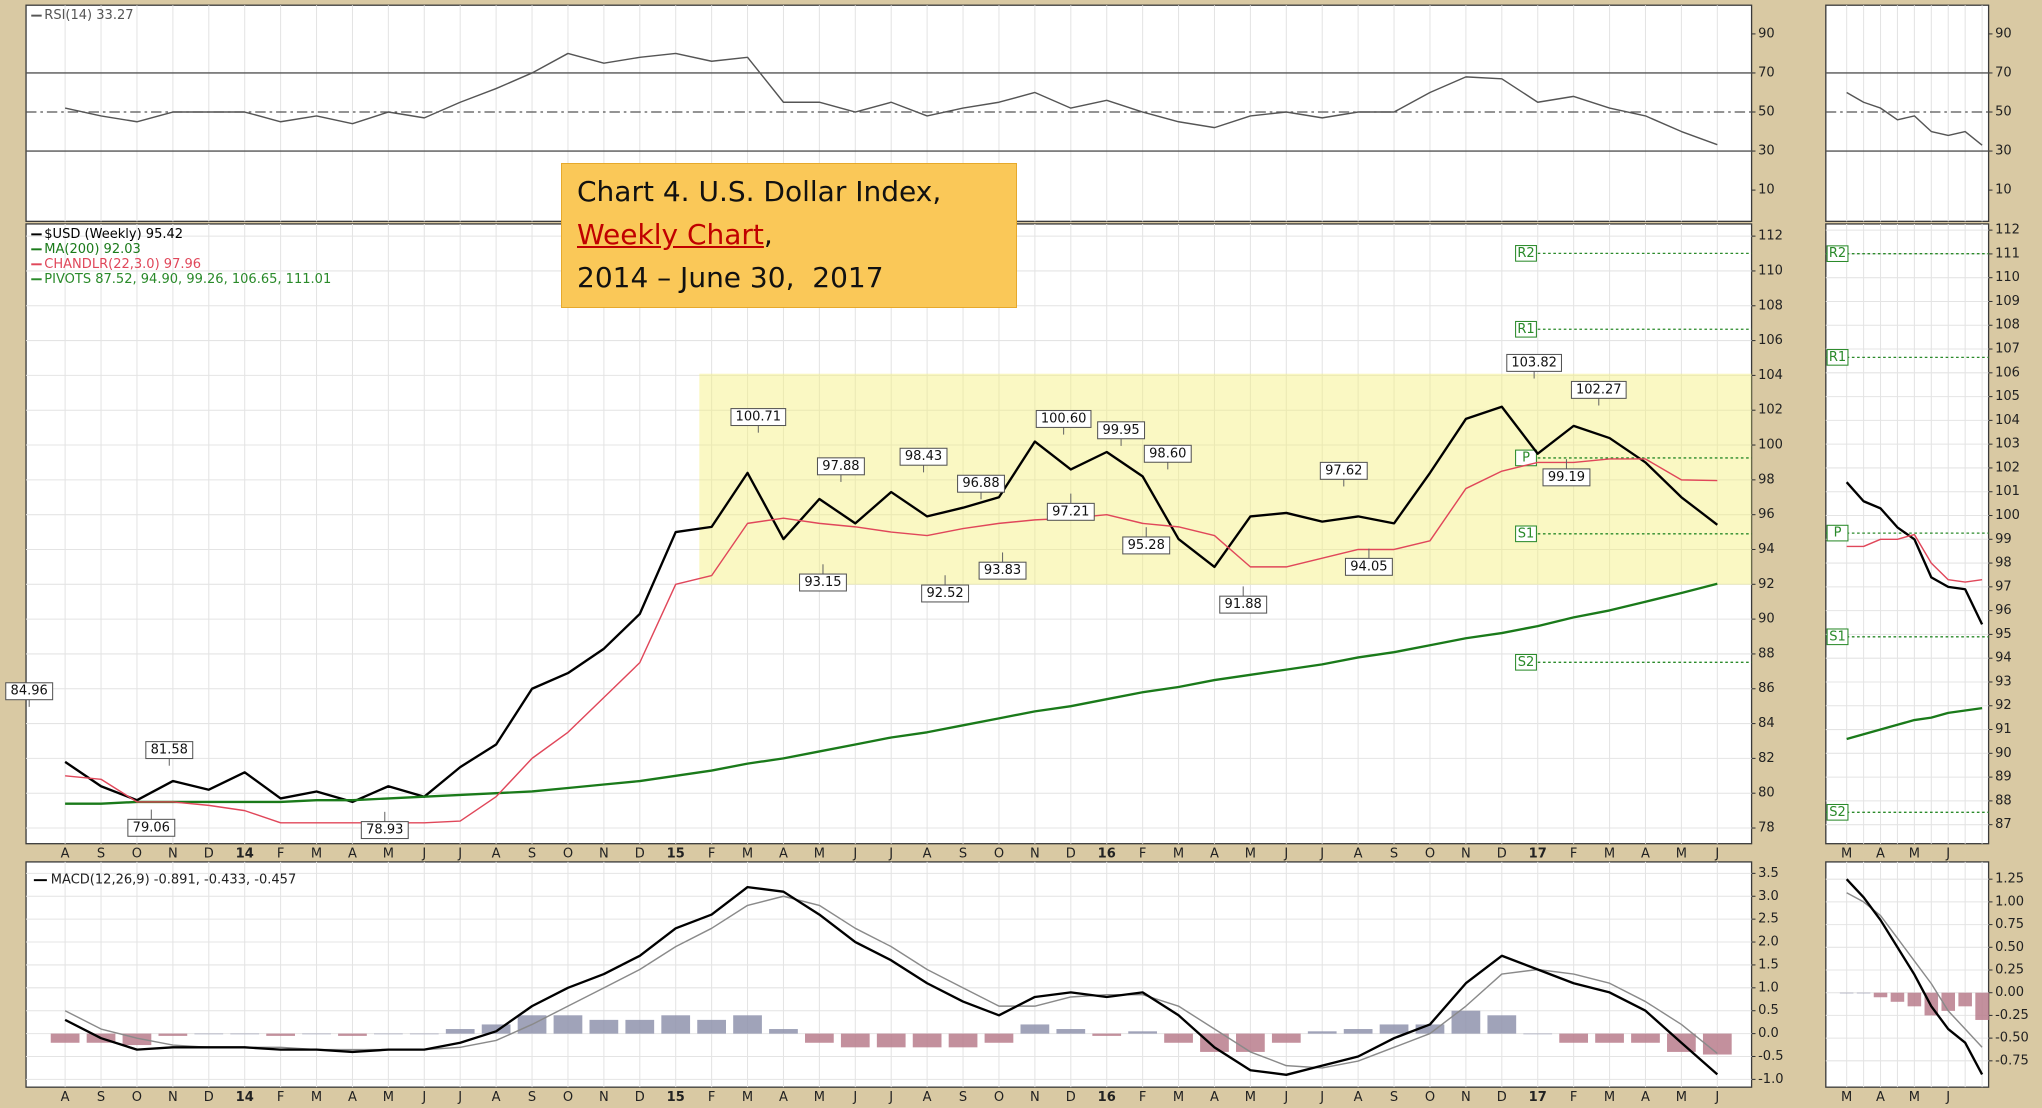 The width and height of the screenshot is (2042, 1108). Describe the element at coordinates (2003, 33) in the screenshot. I see `y-tick-label: 90` at that location.